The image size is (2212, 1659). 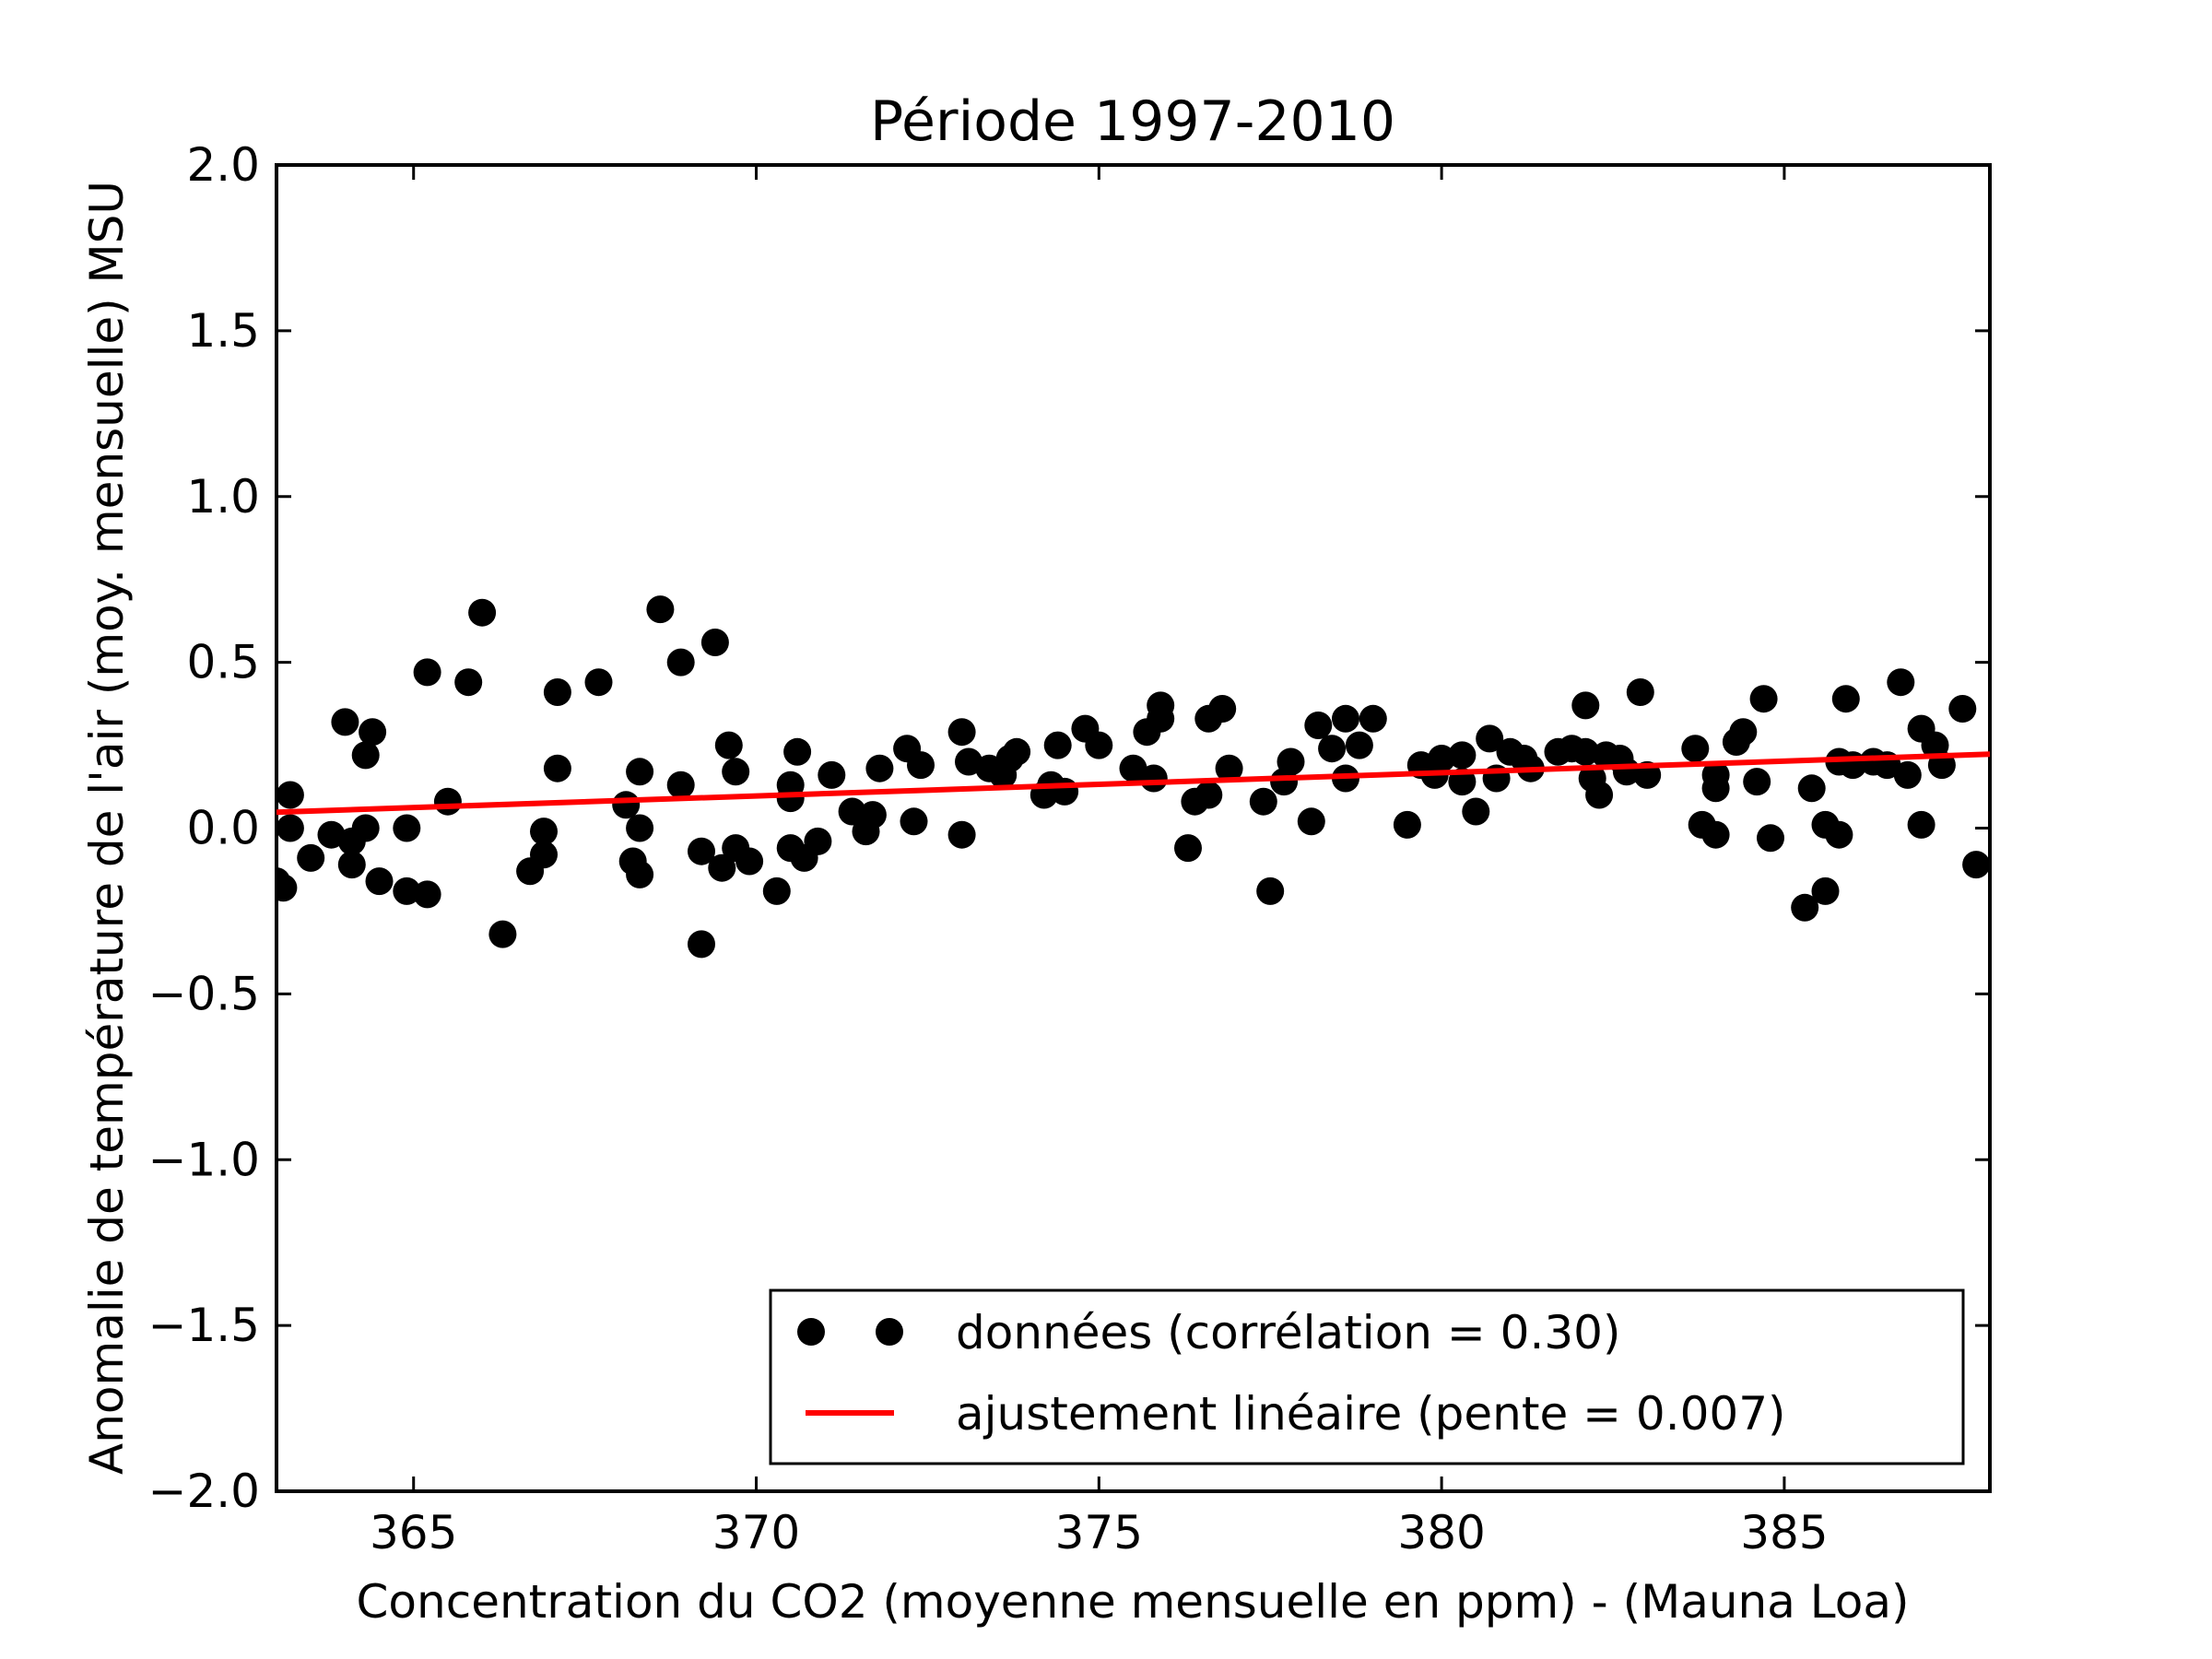 I want to click on y-tick-label: 0.0, so click(x=223, y=828).